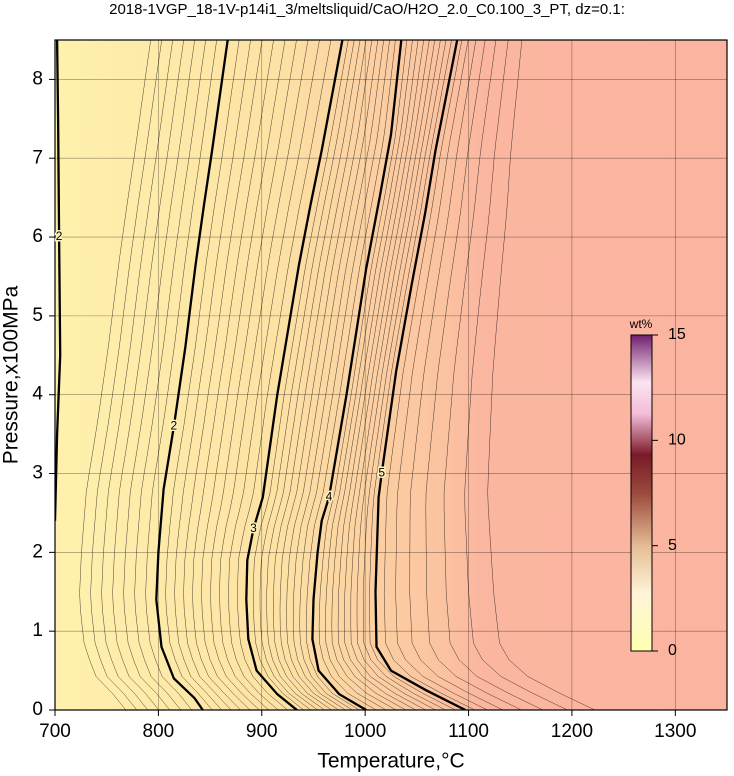 The width and height of the screenshot is (734, 776). Describe the element at coordinates (365, 731) in the screenshot. I see `x-tick-label: 1000` at that location.